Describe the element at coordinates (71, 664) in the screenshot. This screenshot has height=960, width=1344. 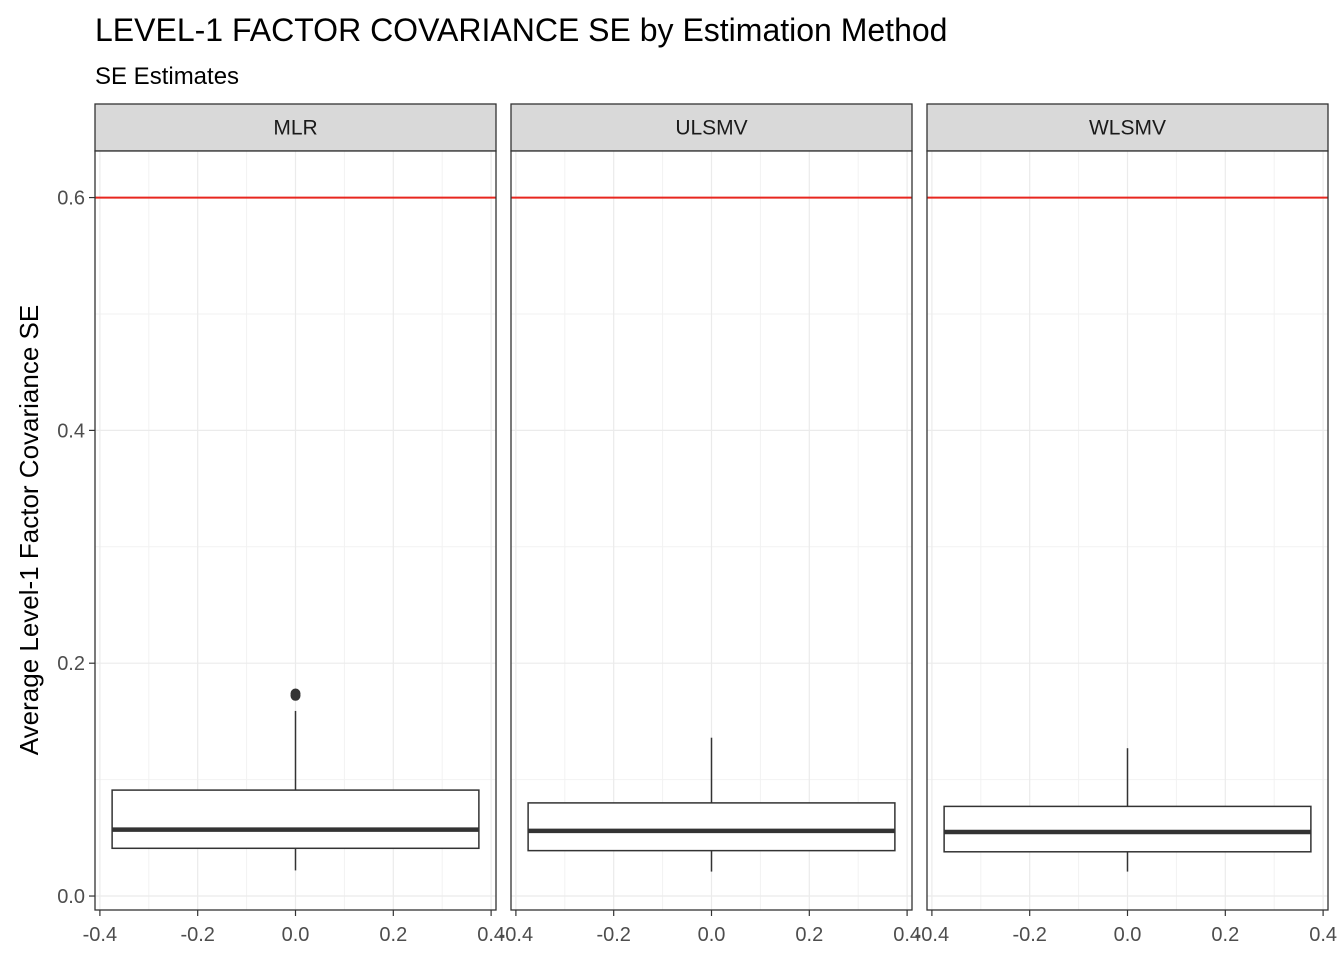
I see `y-tick-label: 0.2` at that location.